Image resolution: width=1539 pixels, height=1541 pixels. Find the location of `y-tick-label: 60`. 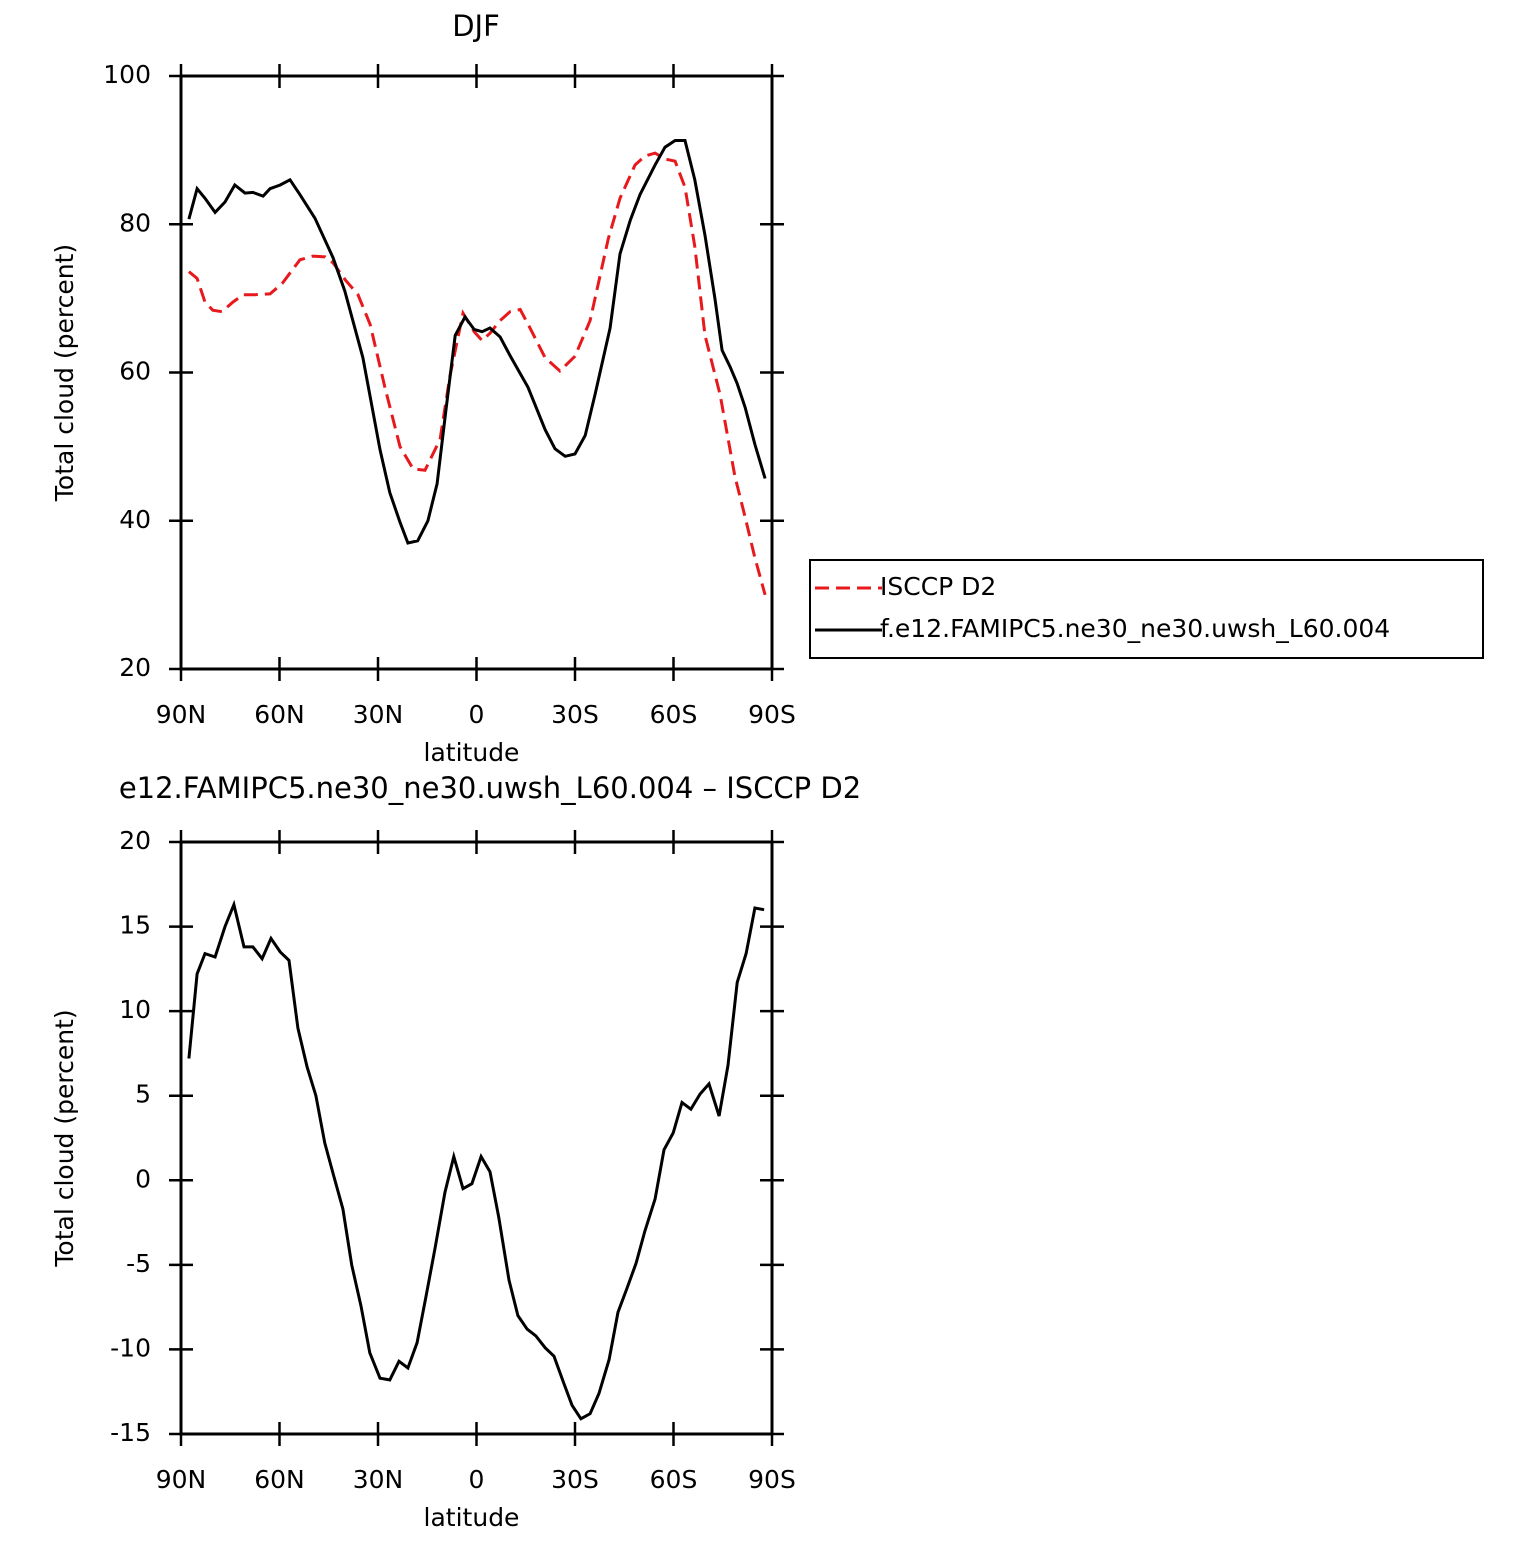

y-tick-label: 60 is located at coordinates (135, 371).